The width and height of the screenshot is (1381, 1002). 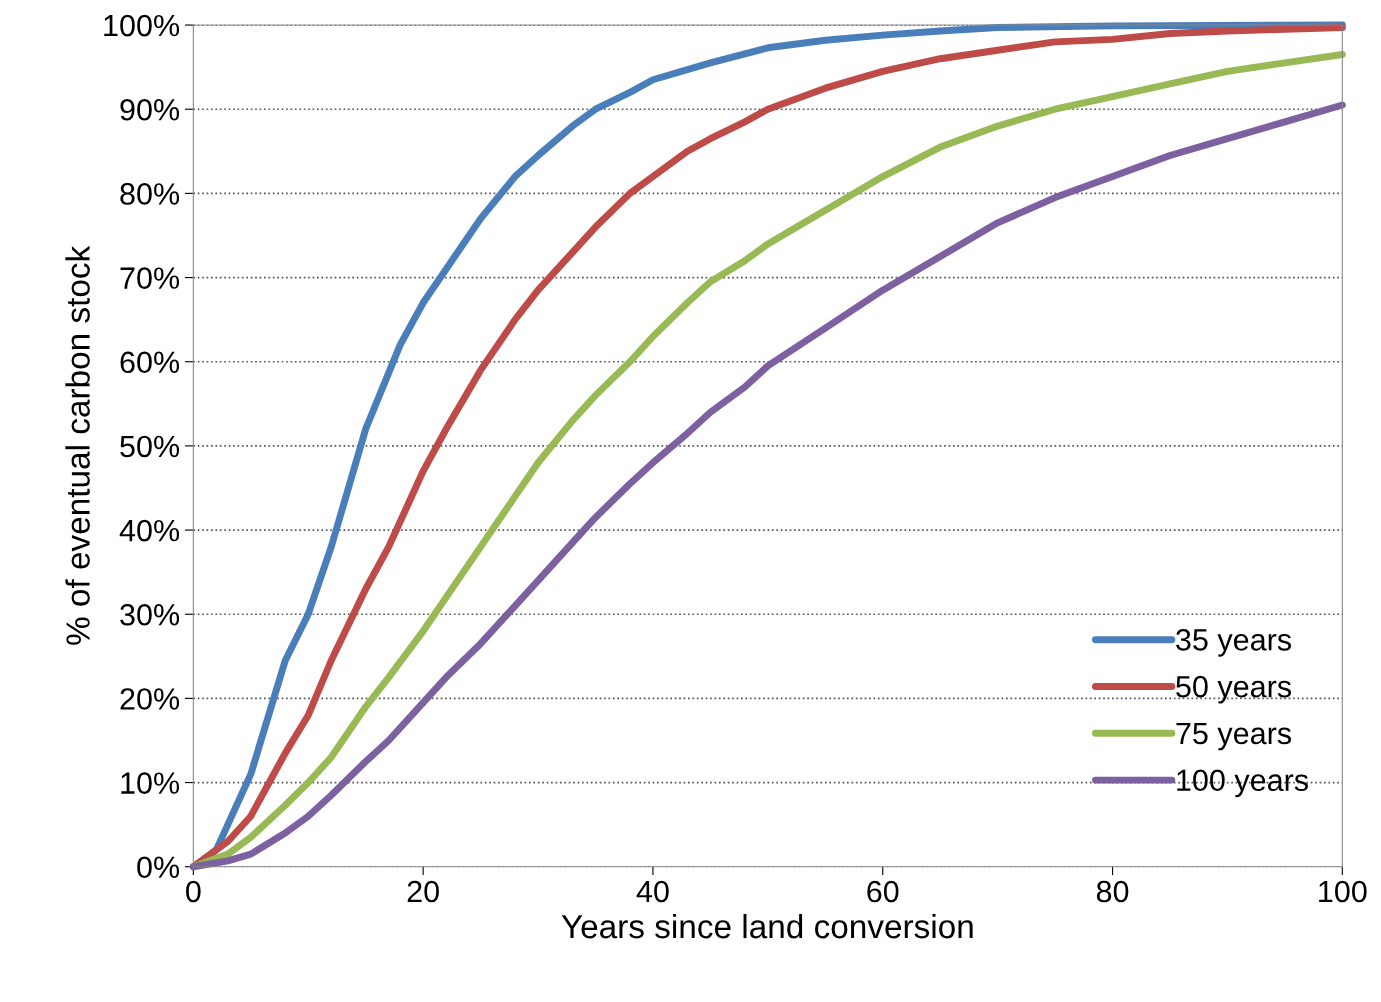 I want to click on legend-label: 100 years, so click(x=1242, y=783).